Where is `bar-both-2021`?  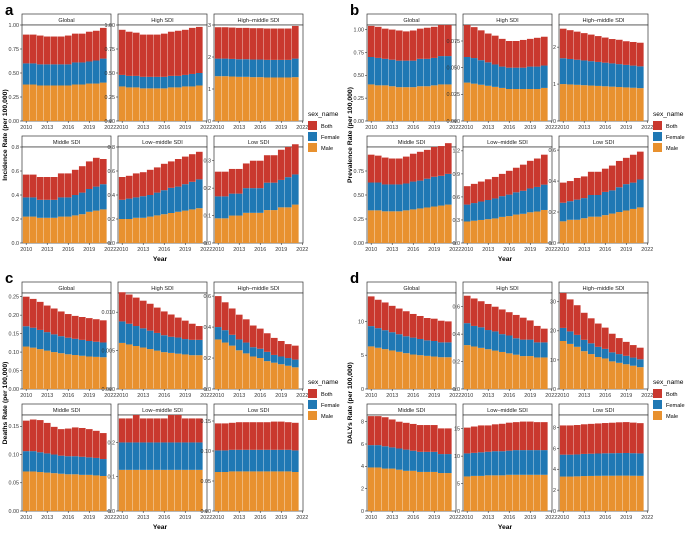
bar-both-2021 is located at coordinates (544, 335).